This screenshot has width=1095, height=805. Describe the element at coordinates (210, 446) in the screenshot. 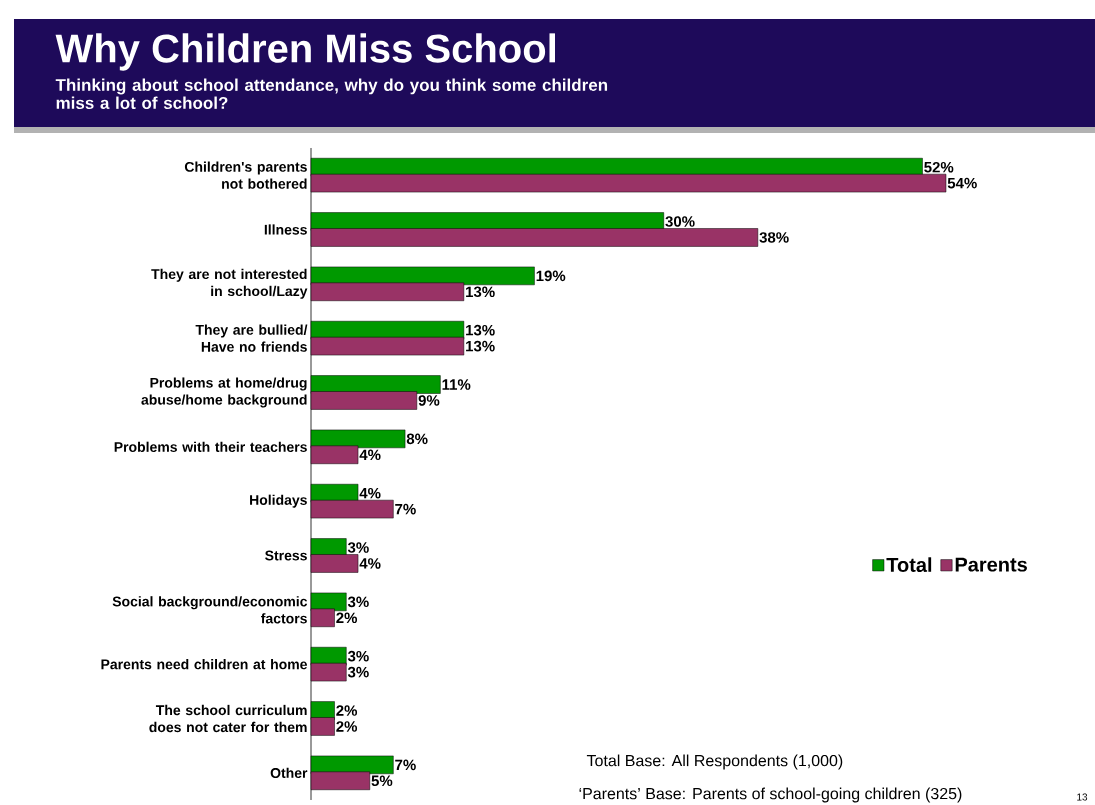

I see `y-tick-label: Problems with their teachers` at that location.